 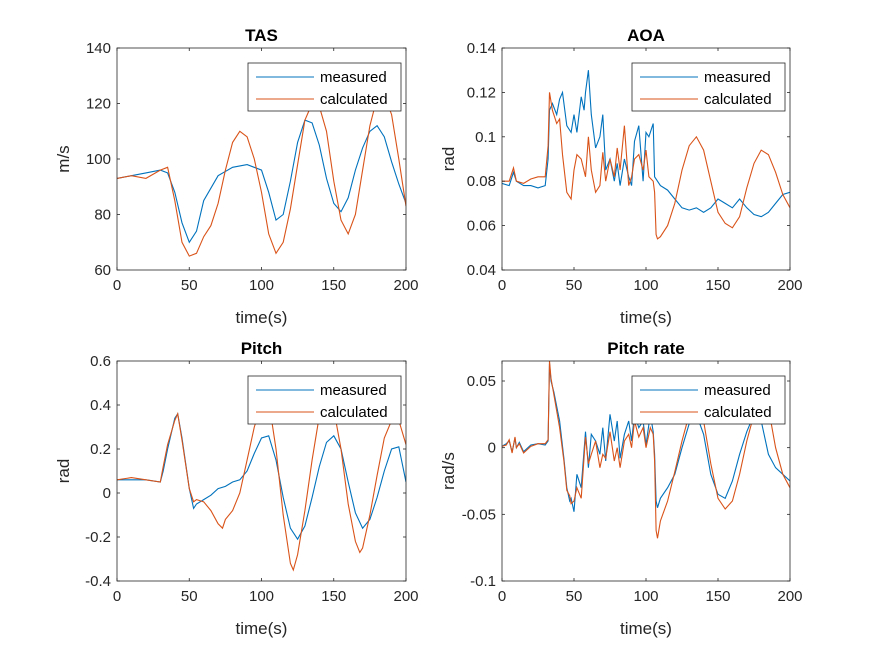 What do you see at coordinates (102, 215) in the screenshot?
I see `y-tick-label: 80` at bounding box center [102, 215].